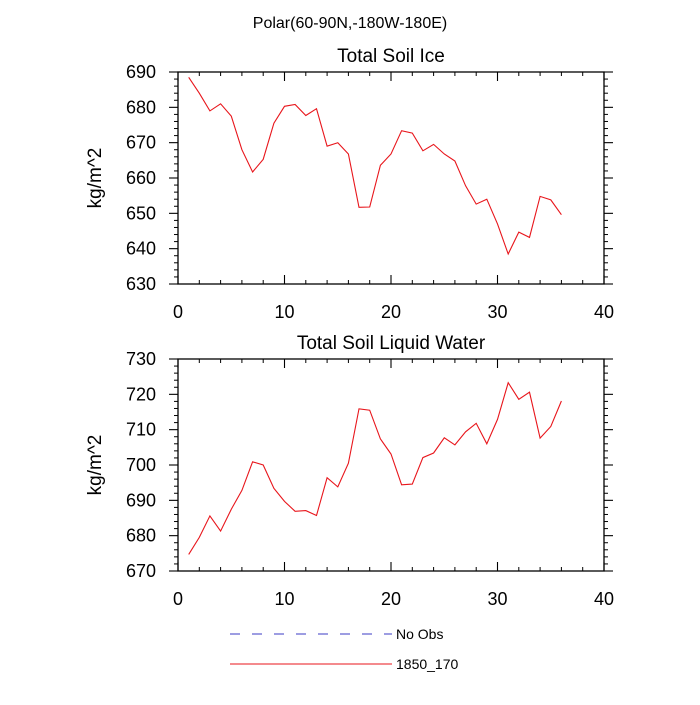 Image resolution: width=700 pixels, height=705 pixels. I want to click on legend: No Obs 1850_170, so click(344, 649).